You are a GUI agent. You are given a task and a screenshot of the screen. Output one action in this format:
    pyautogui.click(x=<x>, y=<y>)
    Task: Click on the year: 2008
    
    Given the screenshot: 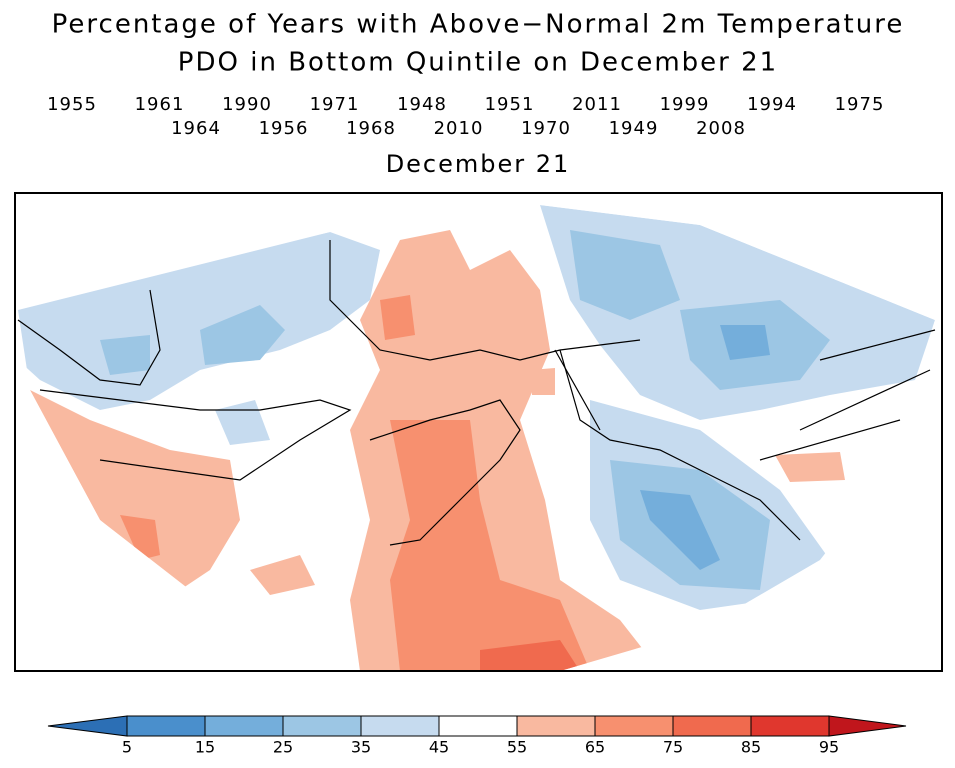 What is the action you would take?
    pyautogui.click(x=721, y=128)
    